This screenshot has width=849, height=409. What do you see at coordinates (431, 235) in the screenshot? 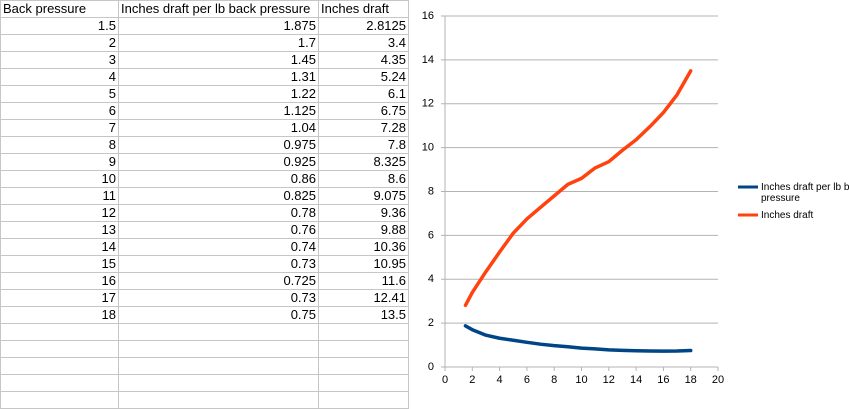
I see `y-tick-label: 6` at bounding box center [431, 235].